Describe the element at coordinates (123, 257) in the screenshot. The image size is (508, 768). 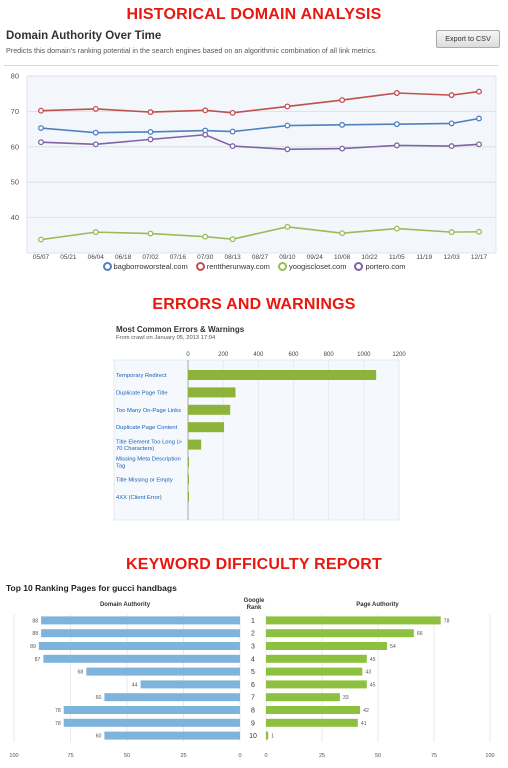
I see `x-tick-label: 06/18` at that location.